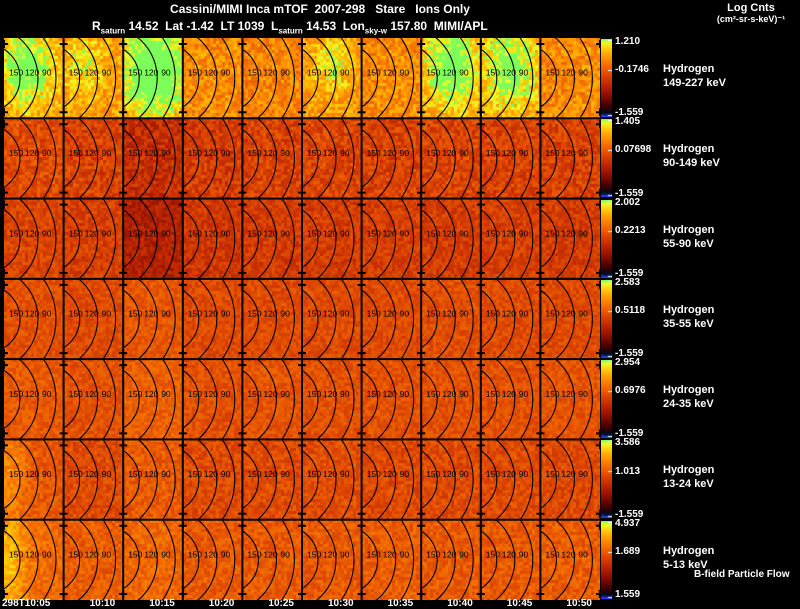 The image size is (800, 609). Describe the element at coordinates (688, 243) in the screenshot. I see `energy-range-label: 55-90 keV` at that location.